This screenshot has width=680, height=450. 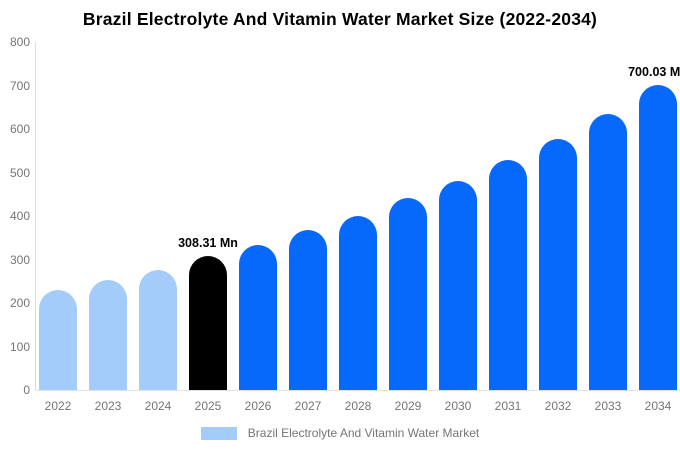 What do you see at coordinates (508, 275) in the screenshot?
I see `bar-2031` at bounding box center [508, 275].